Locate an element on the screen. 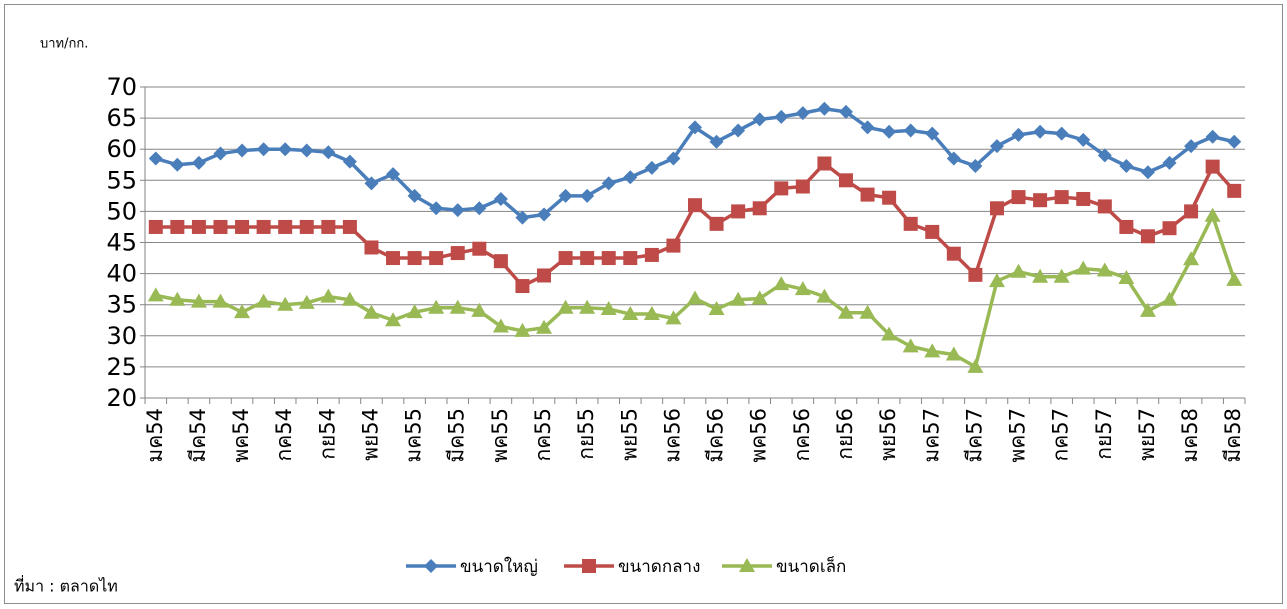  y-tick-label: 30 is located at coordinates (121, 336).